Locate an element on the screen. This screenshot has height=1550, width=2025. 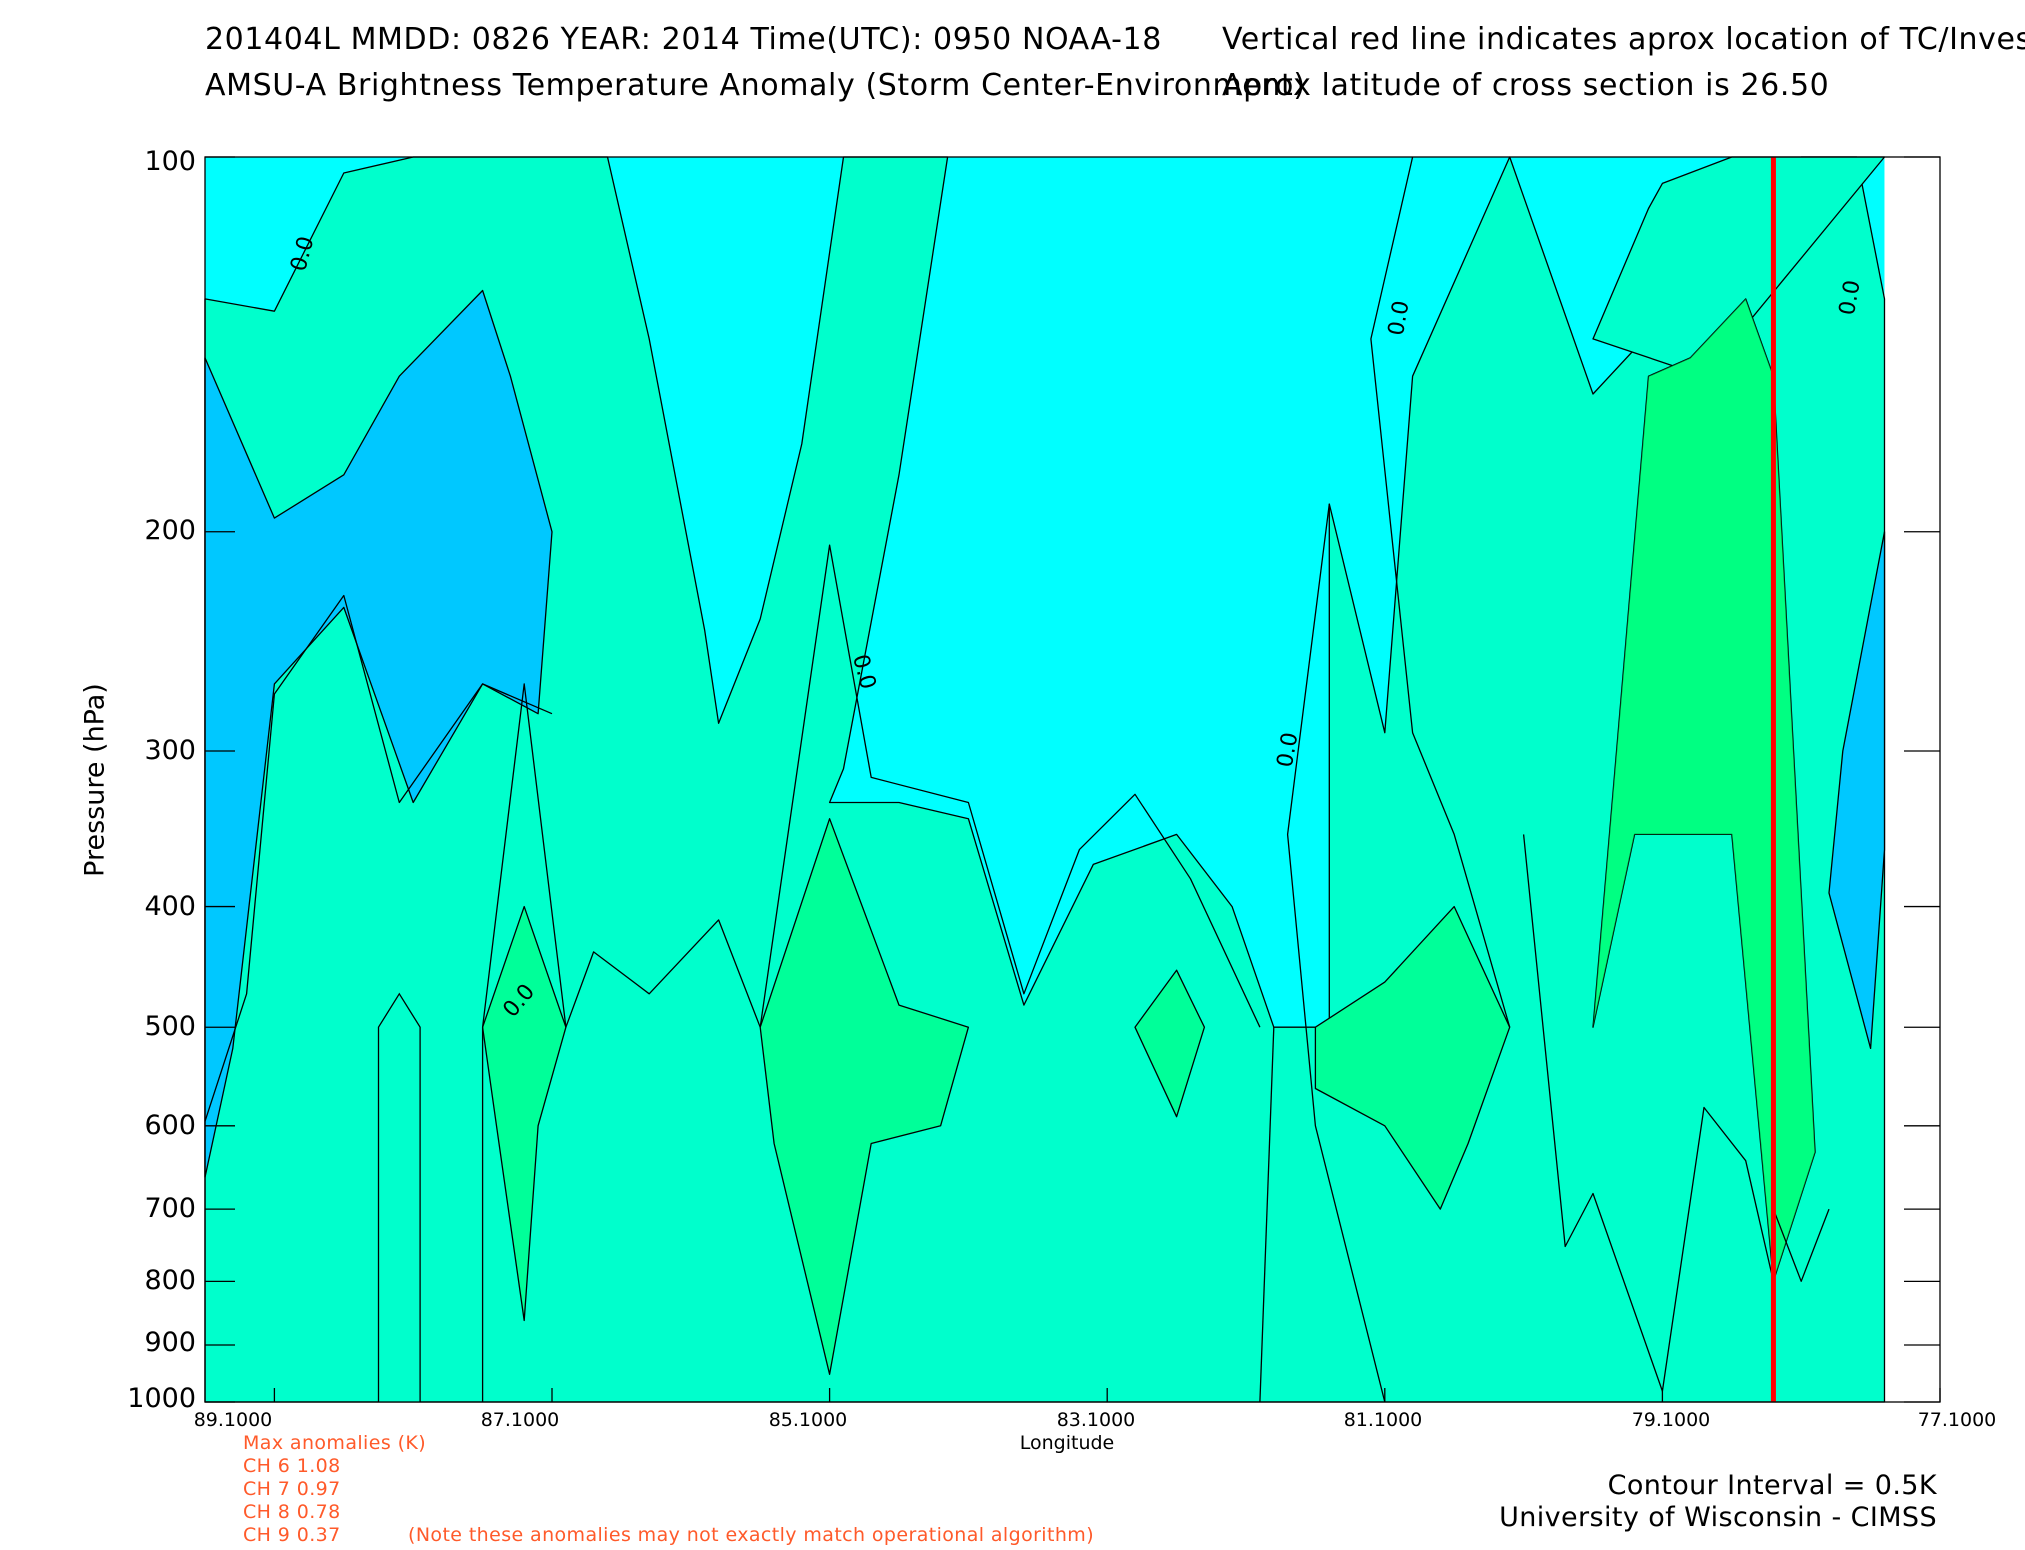
contour-label-2: 0.0 is located at coordinates (1288, 749).